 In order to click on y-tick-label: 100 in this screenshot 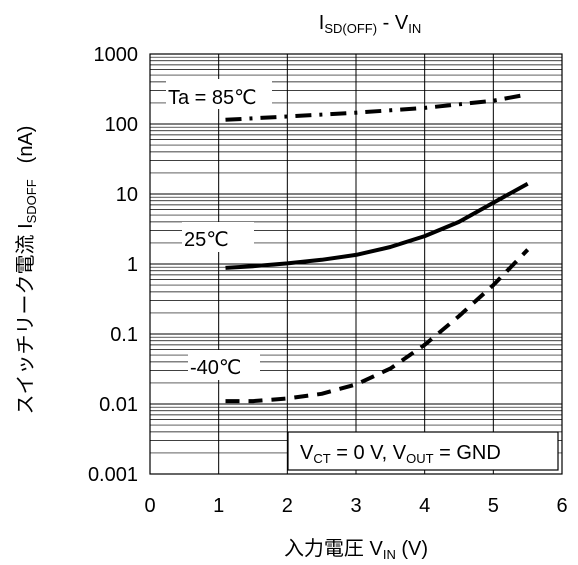, I will do `click(121, 125)`.